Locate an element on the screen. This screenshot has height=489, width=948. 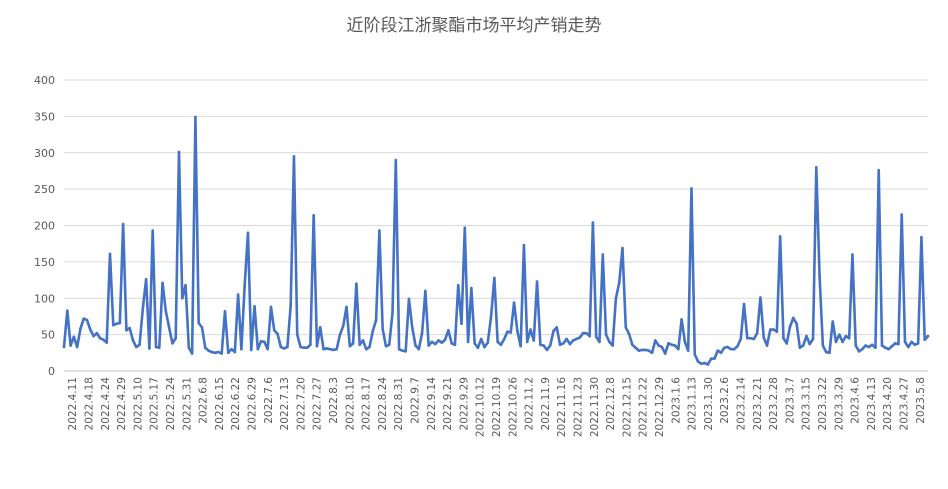
y-tick-label: 0 is located at coordinates (51, 371).